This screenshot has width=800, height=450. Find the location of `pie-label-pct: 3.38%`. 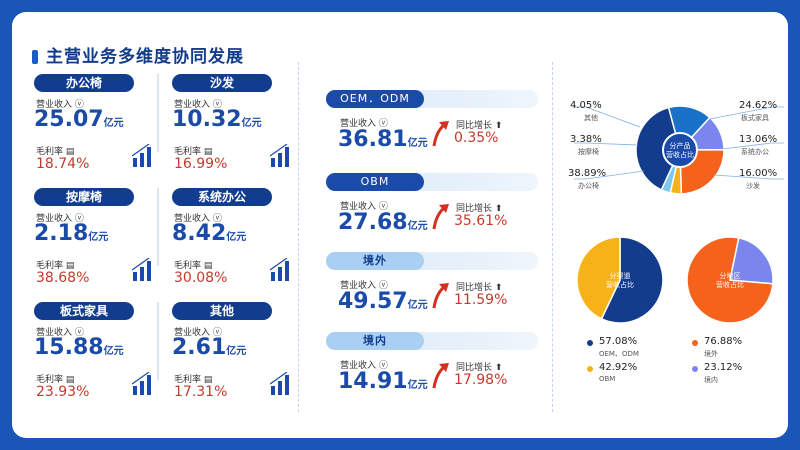

pie-label-pct: 3.38% is located at coordinates (586, 139).